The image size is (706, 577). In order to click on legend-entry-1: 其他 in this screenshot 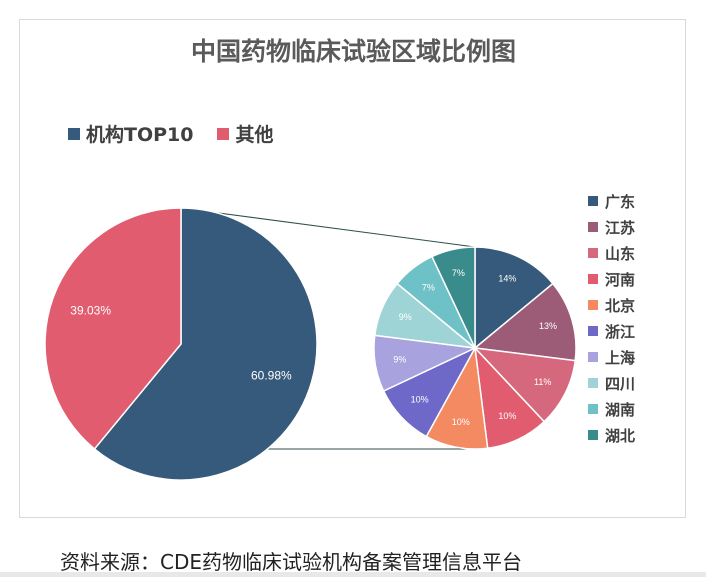, I will do `click(245, 133)`.